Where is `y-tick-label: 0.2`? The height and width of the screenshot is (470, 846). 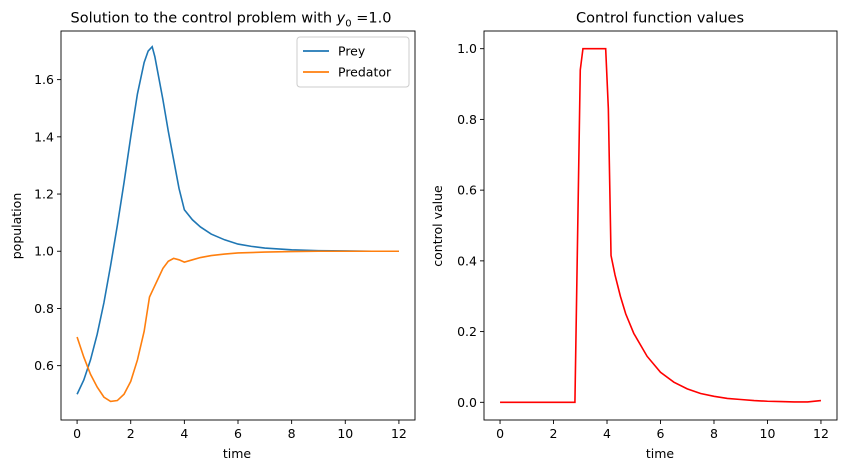
y-tick-label: 0.2 is located at coordinates (467, 331).